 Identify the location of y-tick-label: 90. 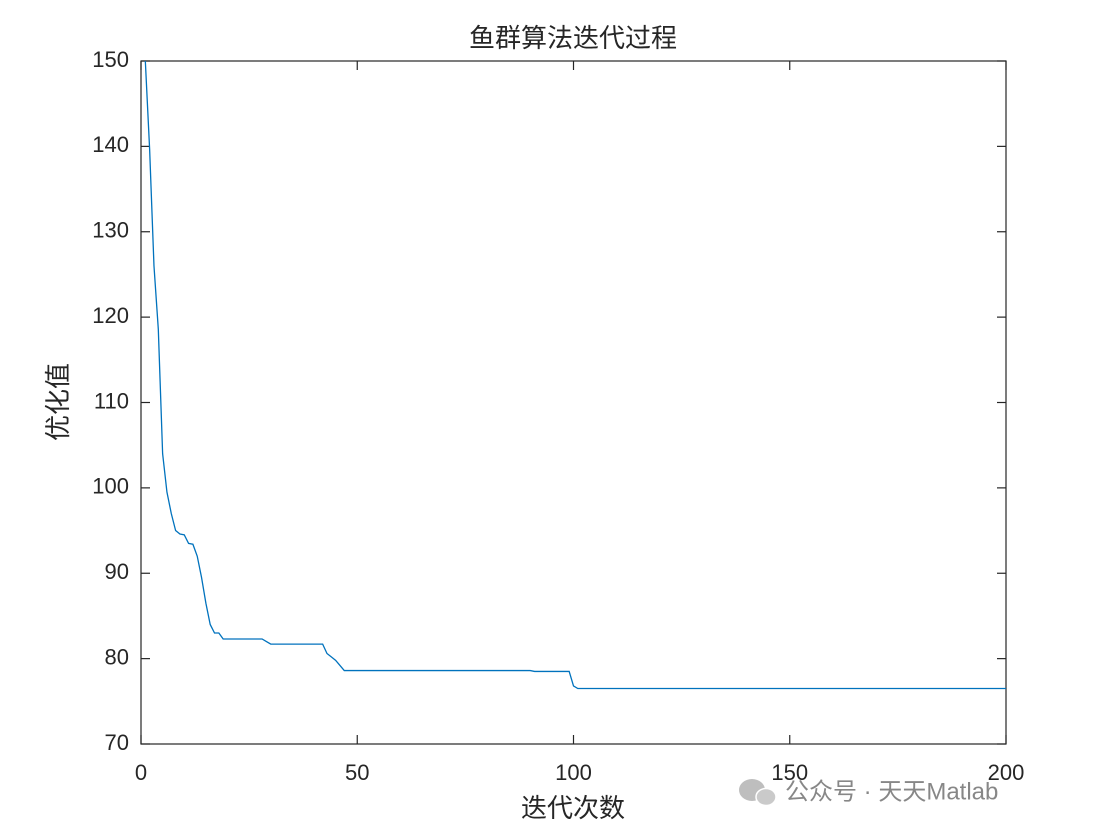
(117, 571).